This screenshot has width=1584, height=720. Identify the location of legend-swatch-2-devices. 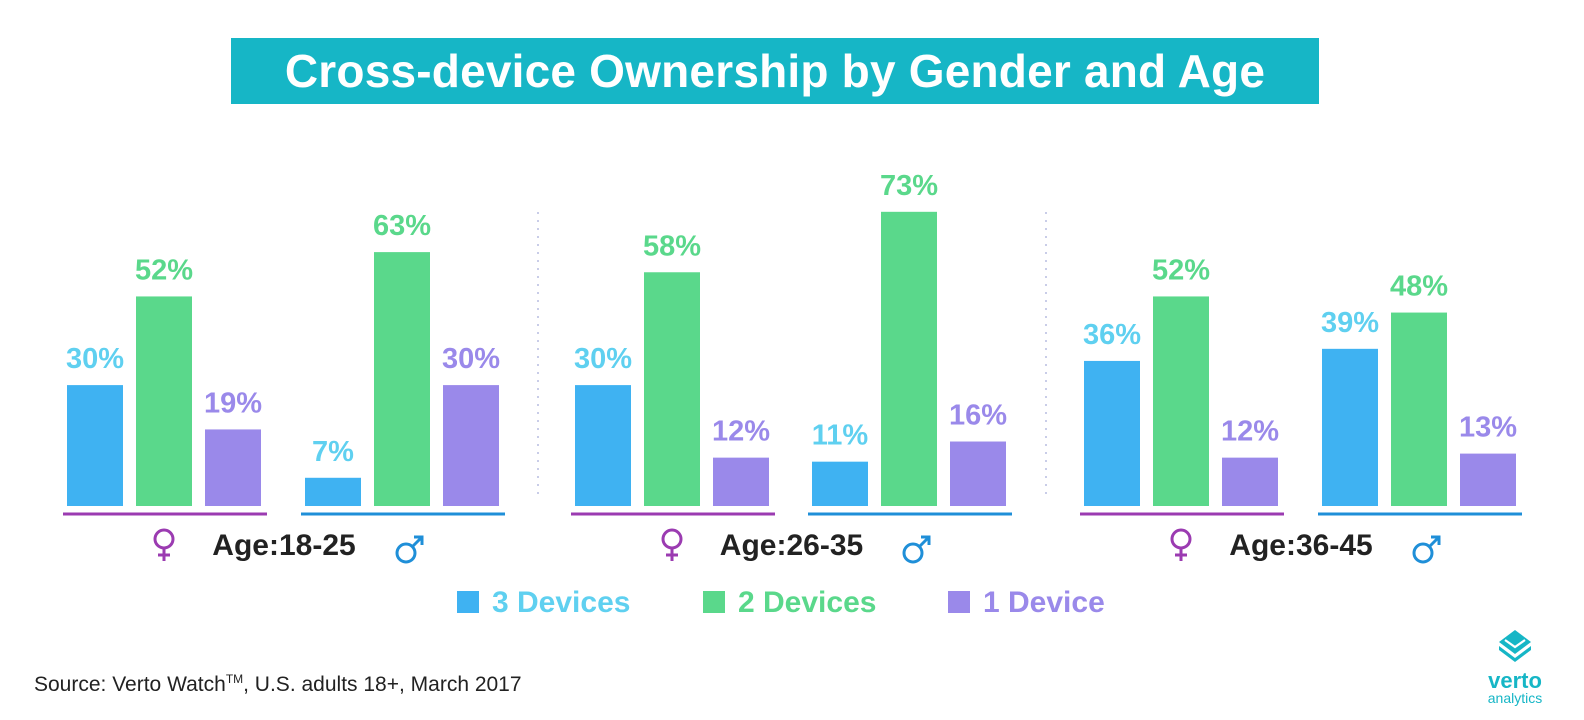
(714, 602).